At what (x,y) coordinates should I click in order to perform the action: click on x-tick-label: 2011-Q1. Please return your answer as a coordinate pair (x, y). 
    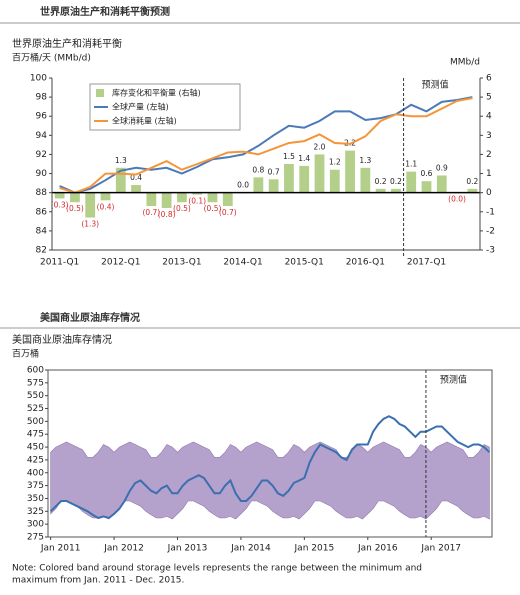
    Looking at the image, I should click on (59, 263).